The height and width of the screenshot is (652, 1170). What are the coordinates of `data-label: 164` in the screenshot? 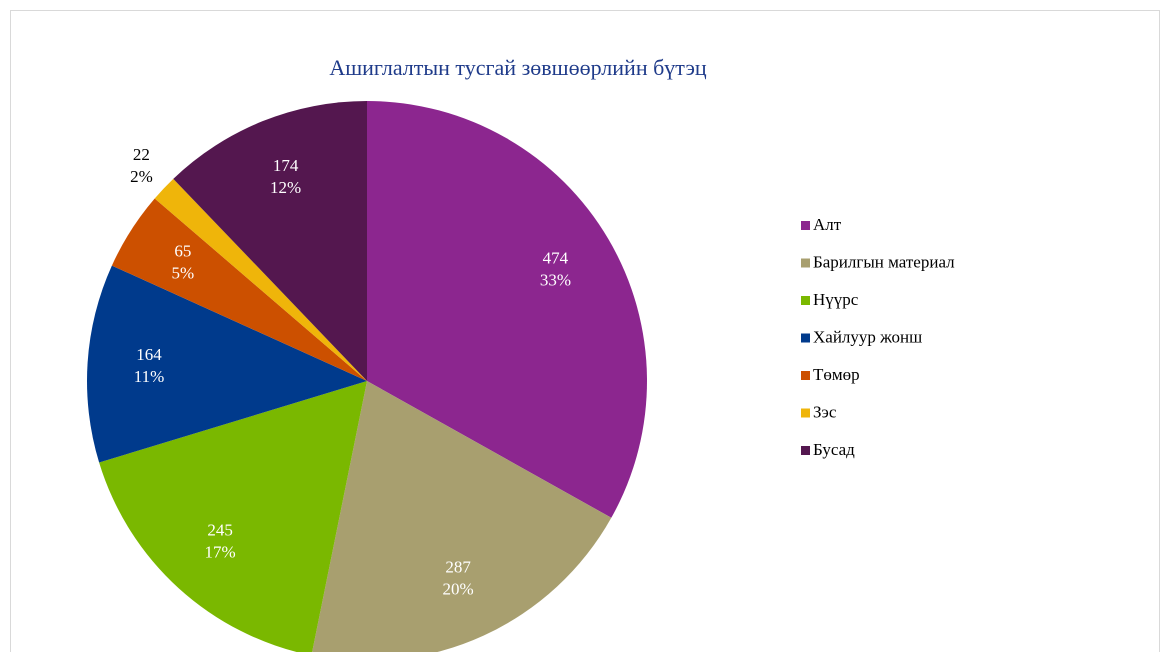 It's located at (149, 354).